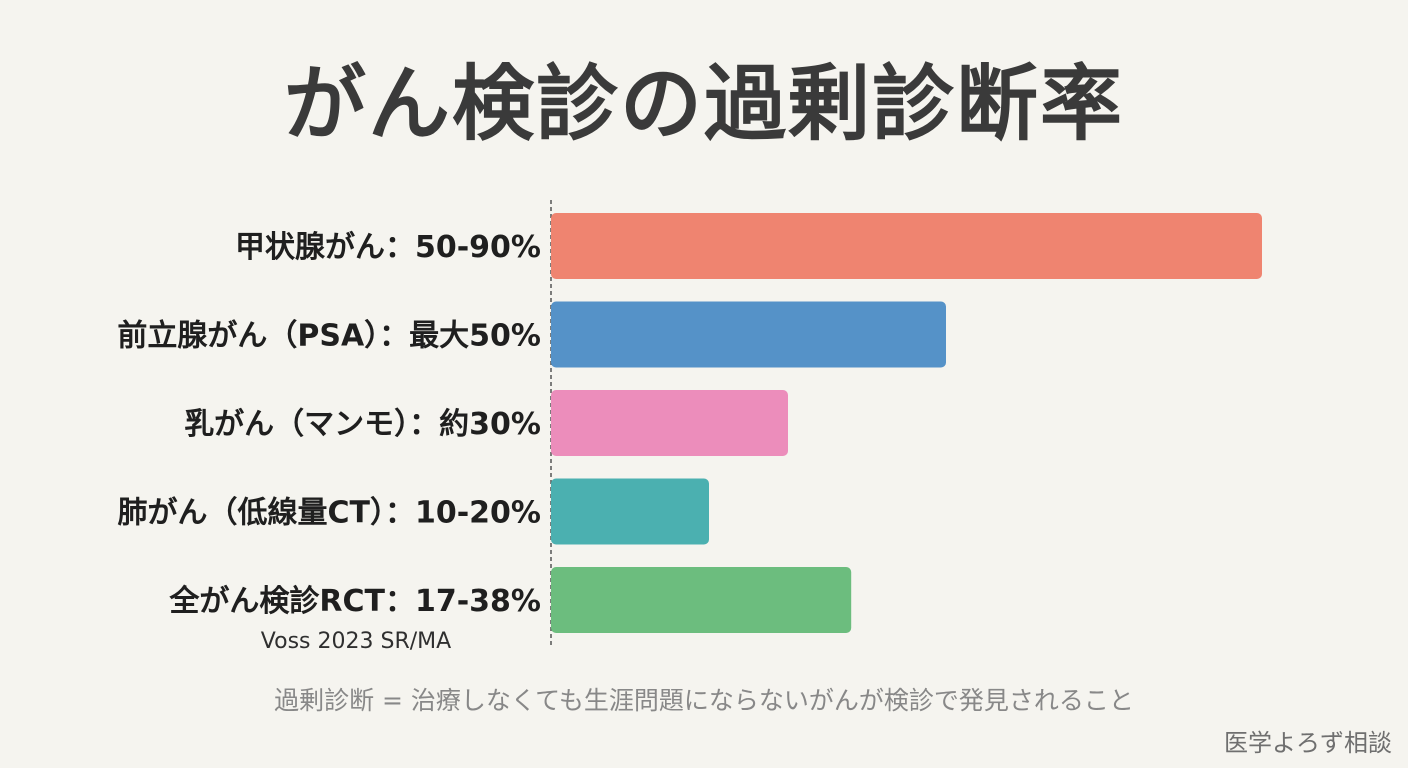 Image resolution: width=1408 pixels, height=768 pixels. I want to click on category-label: 前立腺がん（PSA）：最大50%, so click(329, 336).